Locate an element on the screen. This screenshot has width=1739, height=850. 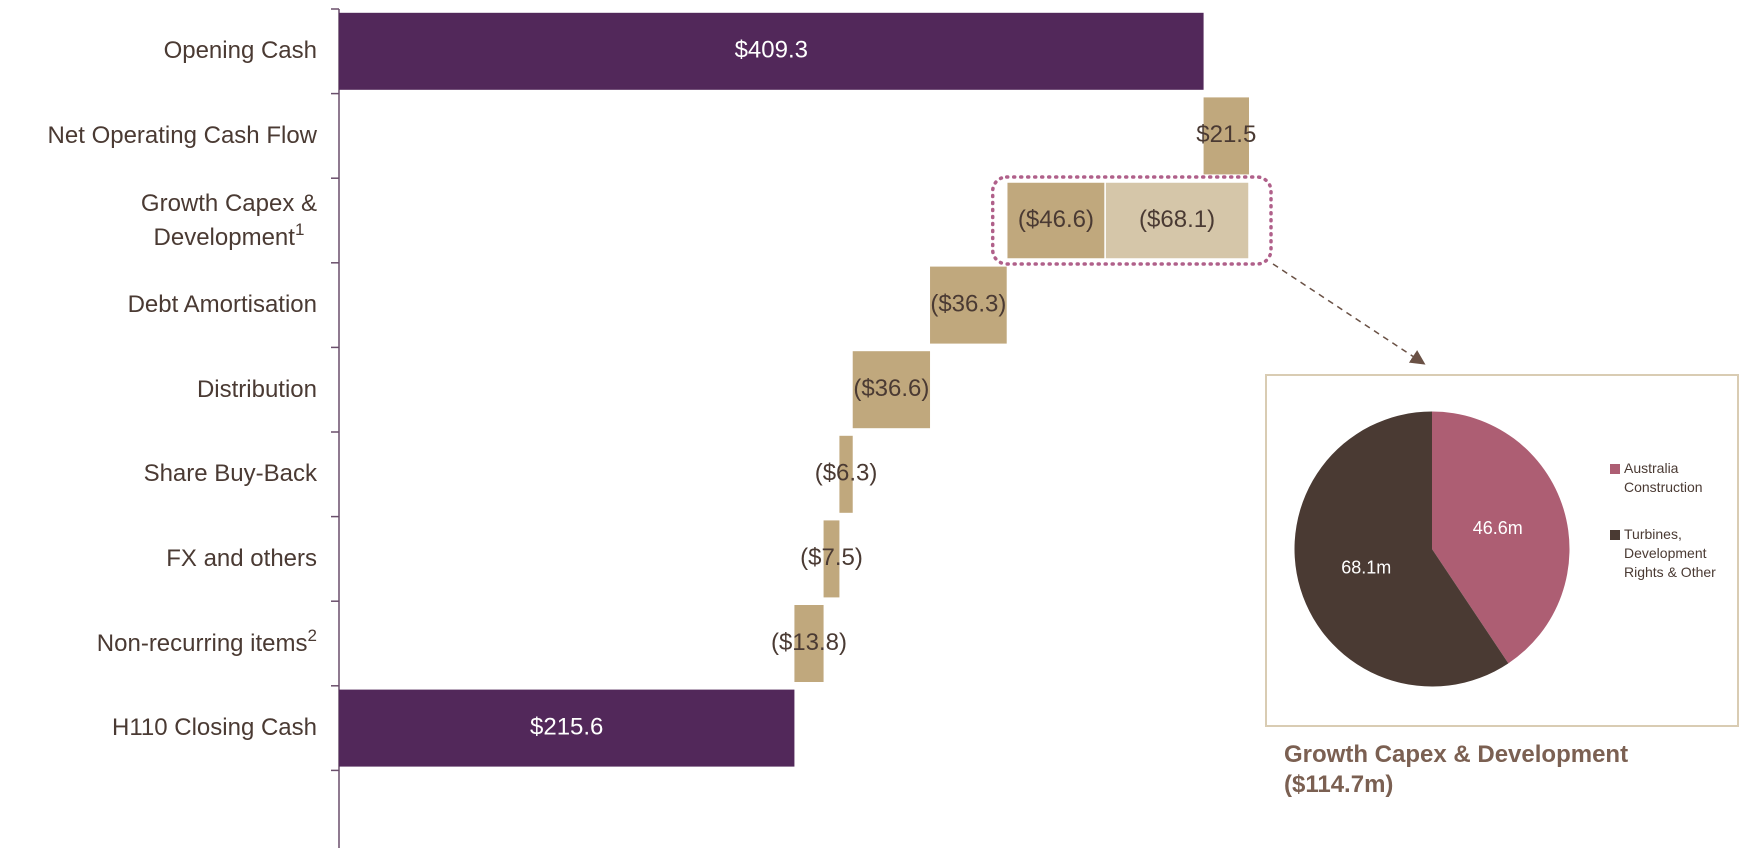
category-text: Distribution is located at coordinates (256, 389).